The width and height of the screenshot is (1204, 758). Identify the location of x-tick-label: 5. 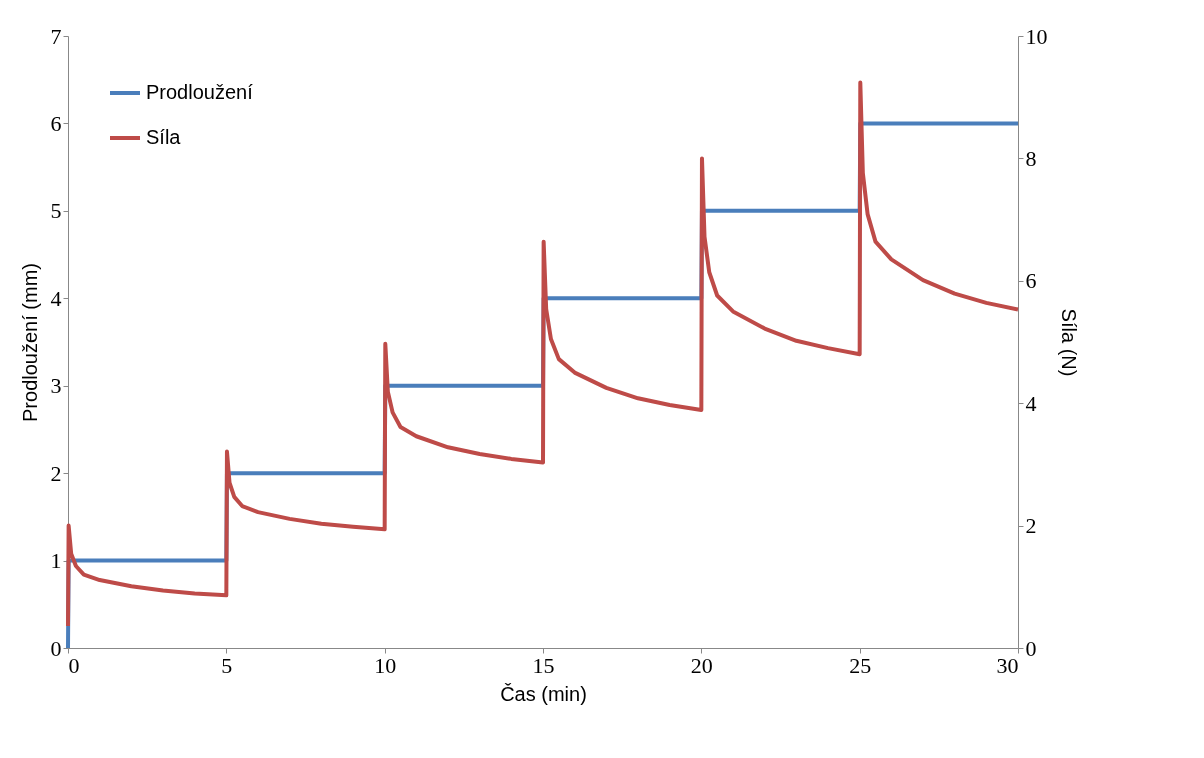
(227, 665).